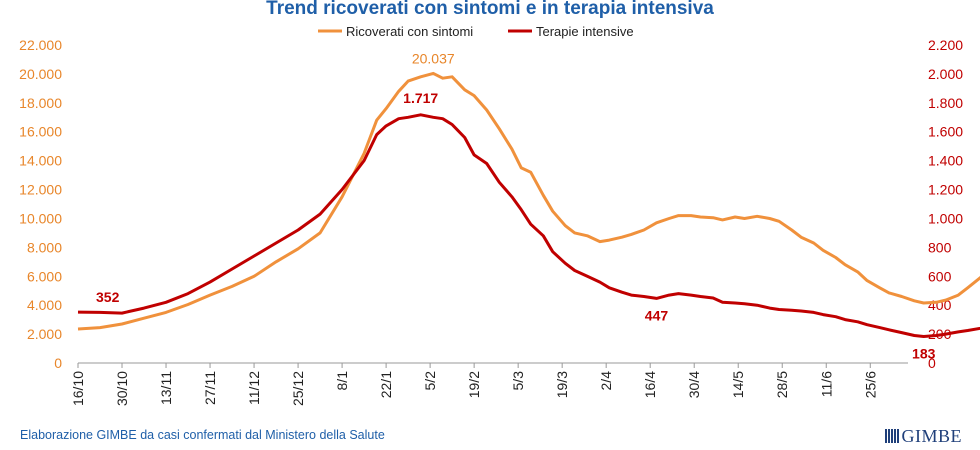 The height and width of the screenshot is (450, 980). Describe the element at coordinates (945, 218) in the screenshot. I see `y-right-tick-label: 1.000` at that location.